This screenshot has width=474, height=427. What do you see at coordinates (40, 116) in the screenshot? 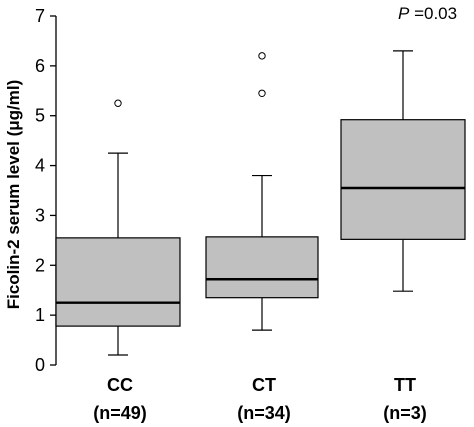
I see `y-tick-label: 5` at bounding box center [40, 116].